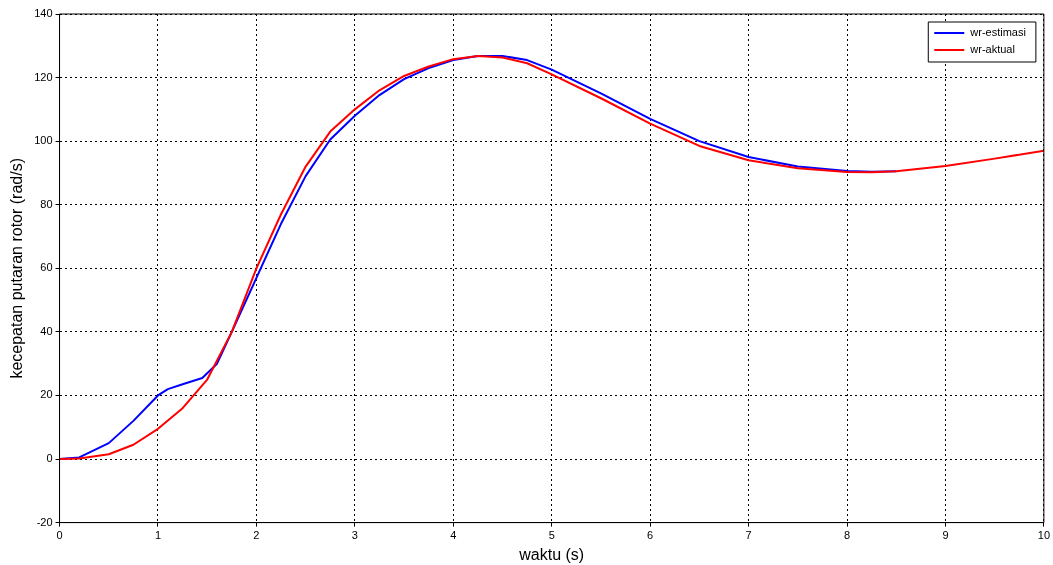  I want to click on x-tick-label: 5, so click(551, 535).